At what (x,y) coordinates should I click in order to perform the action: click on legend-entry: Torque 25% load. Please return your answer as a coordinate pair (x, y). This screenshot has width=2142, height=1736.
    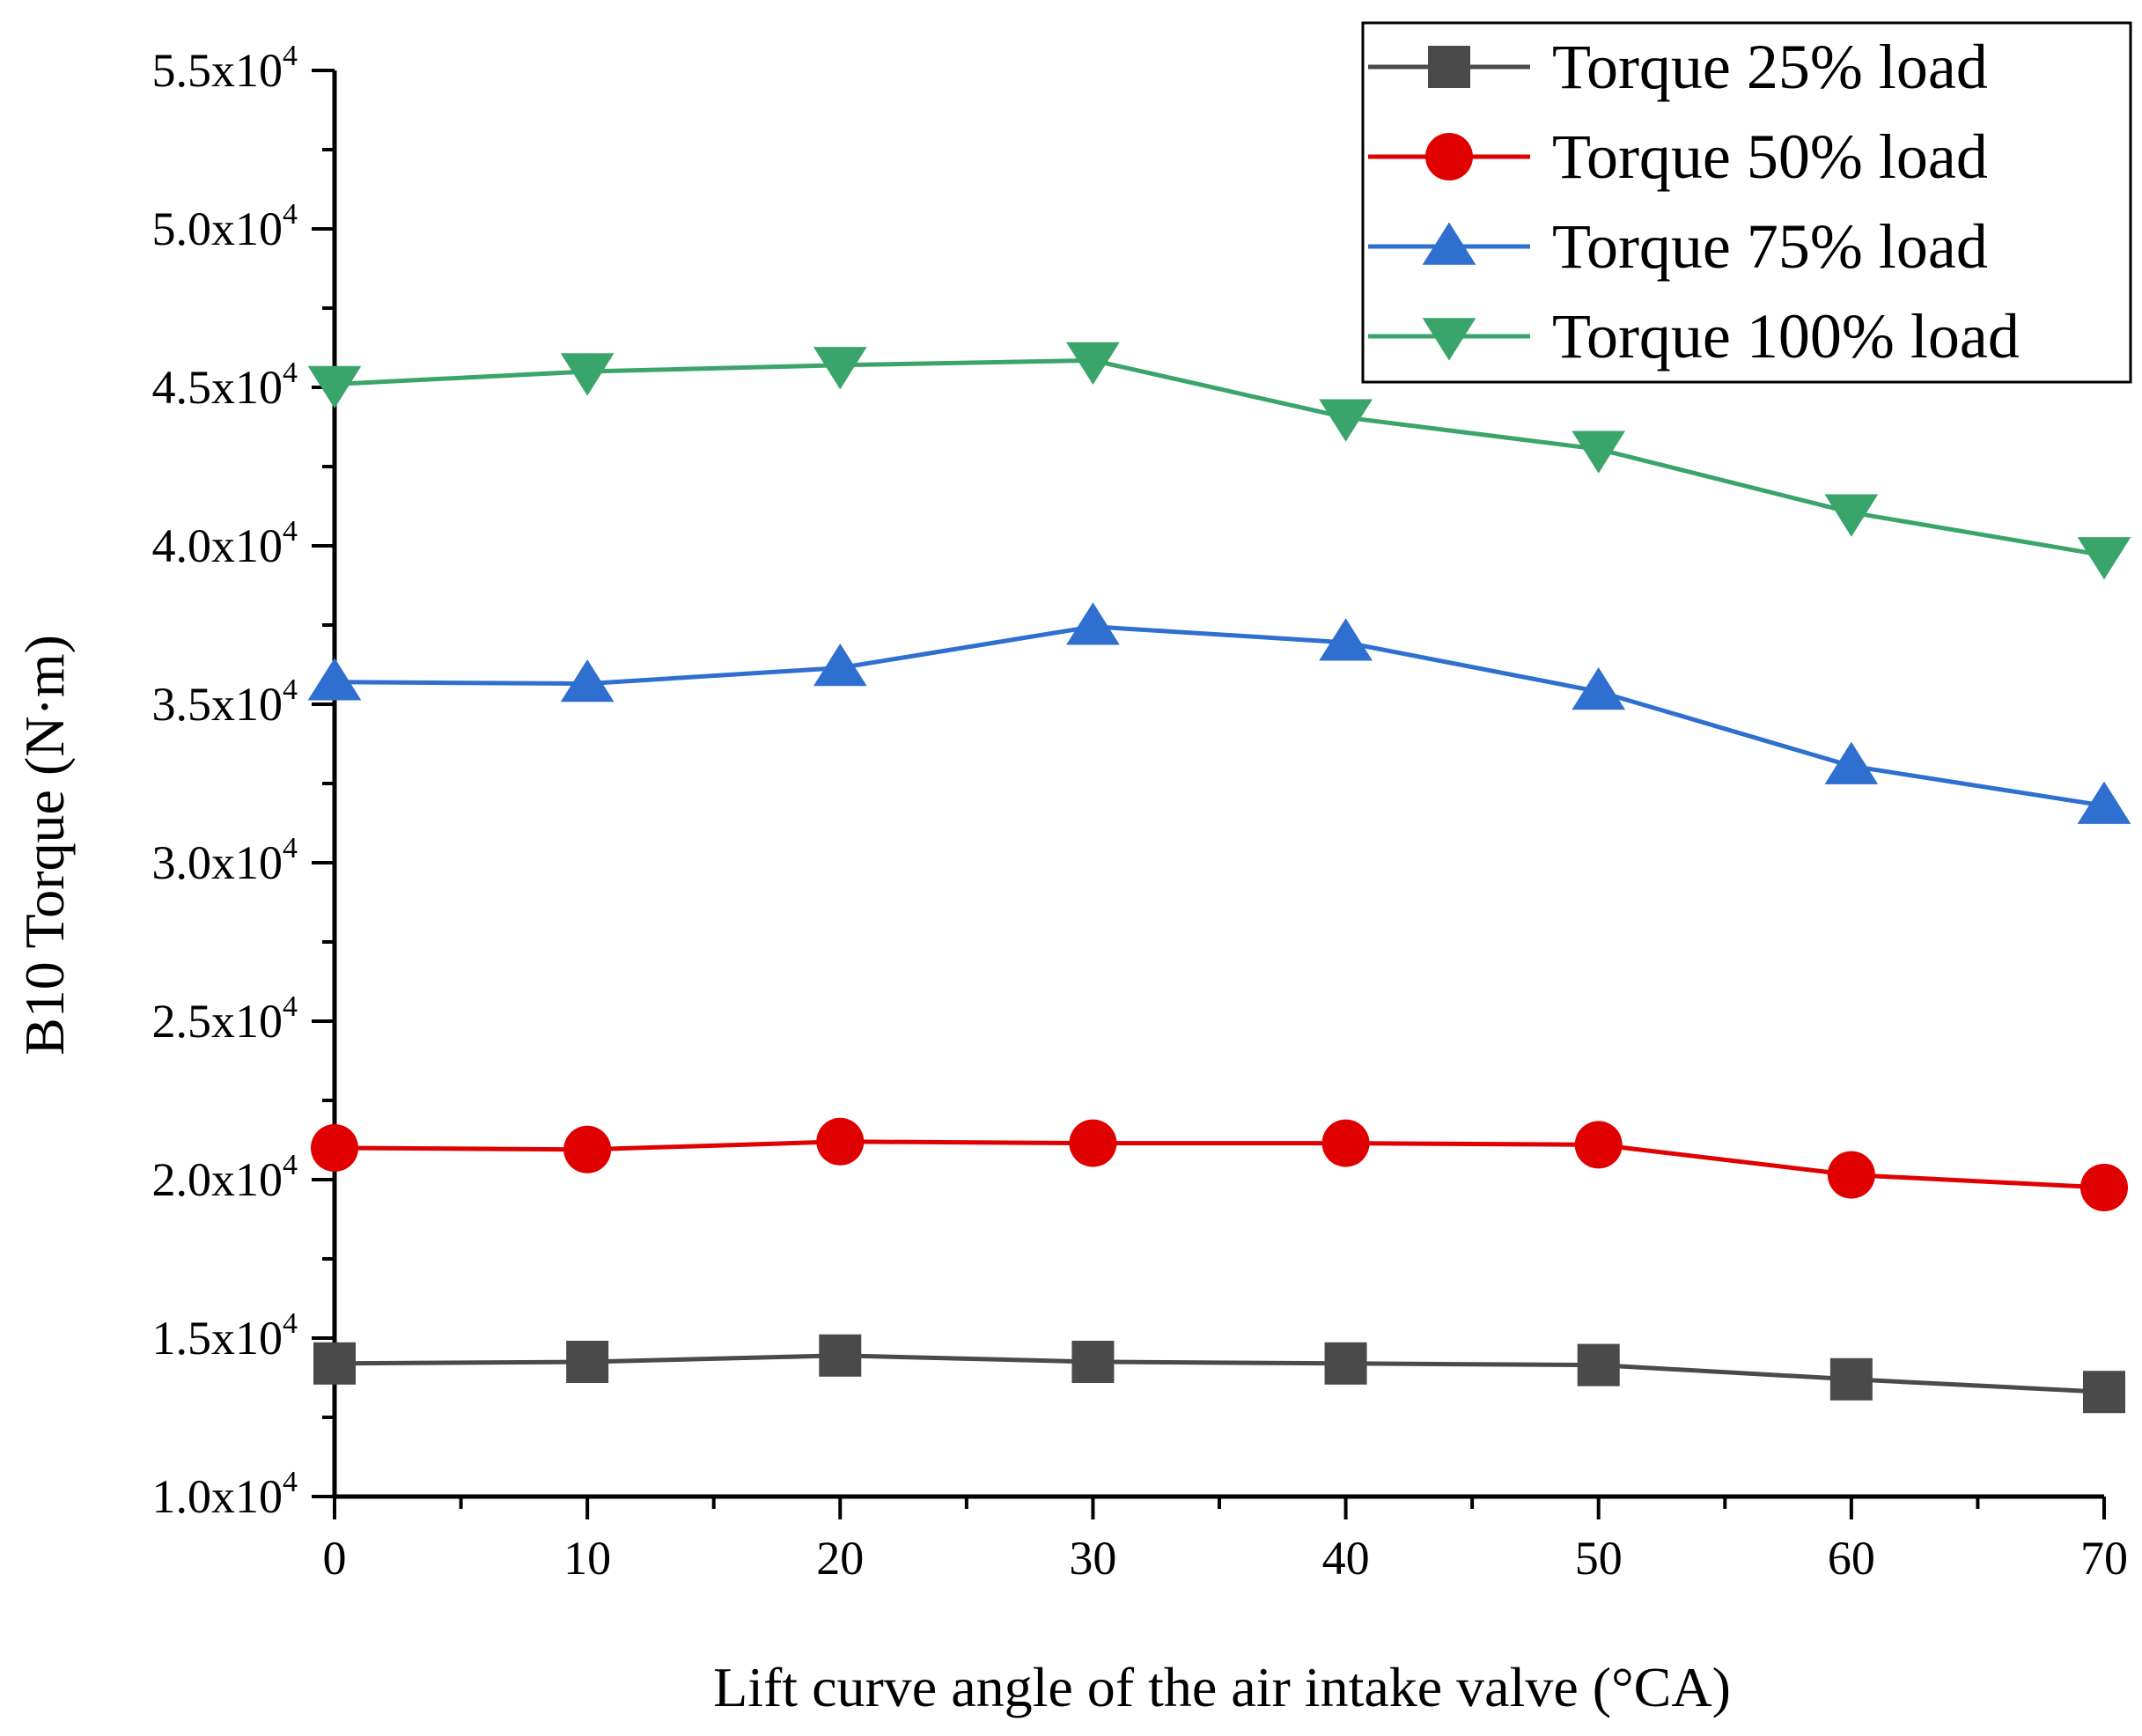
    Looking at the image, I should click on (1678, 67).